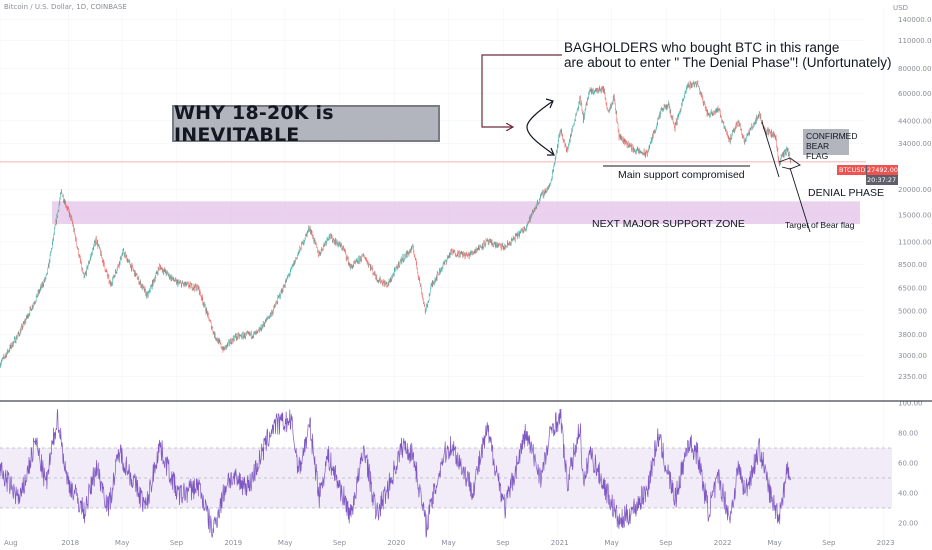 The image size is (932, 550). Describe the element at coordinates (915, 41) in the screenshot. I see `price-tick: 110000.00` at that location.